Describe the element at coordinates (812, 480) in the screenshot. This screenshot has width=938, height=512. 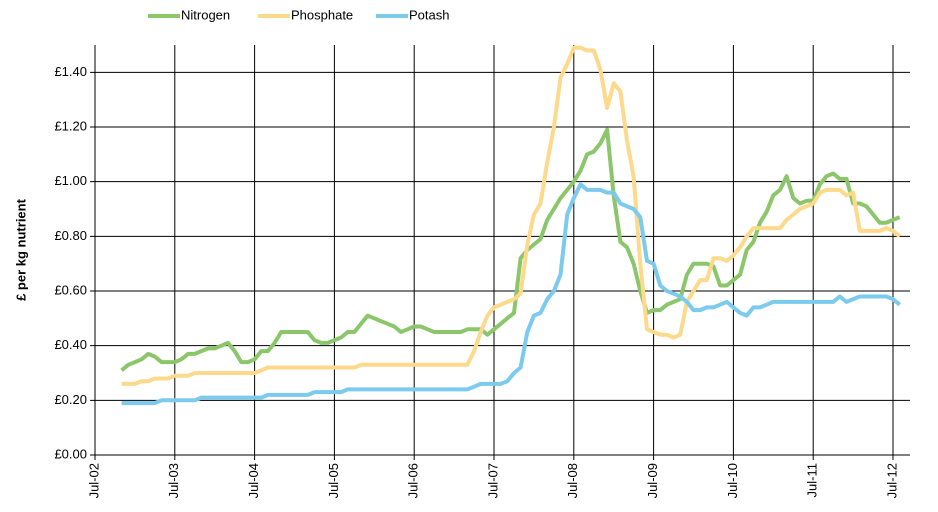
I see `x-tick-label: Jul-11` at that location.